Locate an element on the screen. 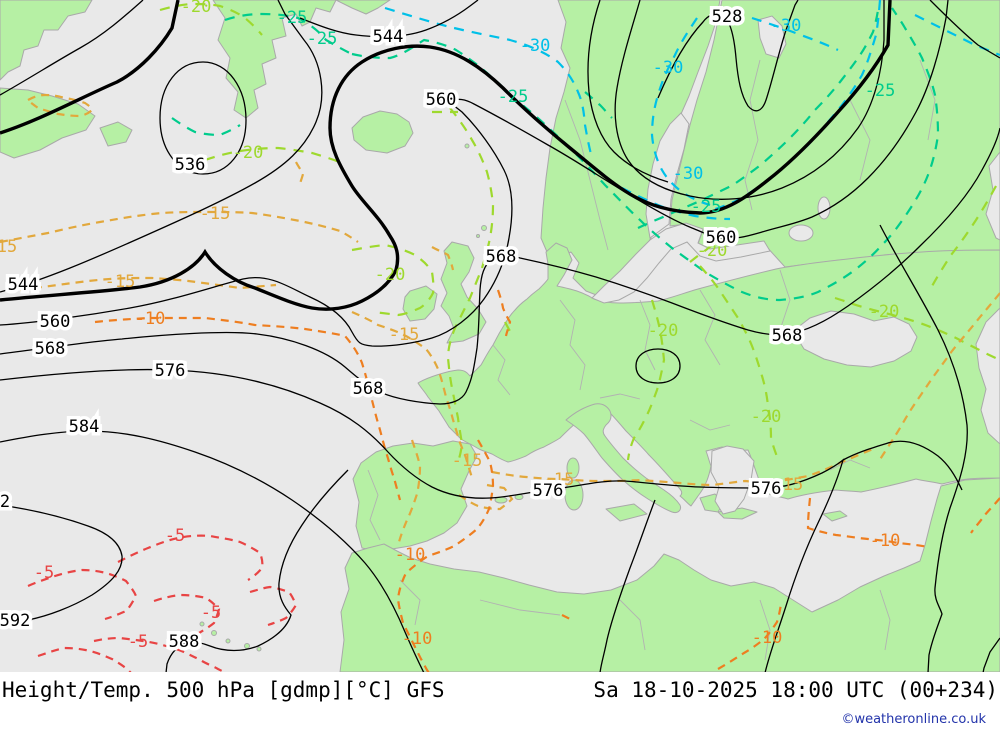 The height and width of the screenshot is (733, 1000). land-greenland is located at coordinates (301, 59).